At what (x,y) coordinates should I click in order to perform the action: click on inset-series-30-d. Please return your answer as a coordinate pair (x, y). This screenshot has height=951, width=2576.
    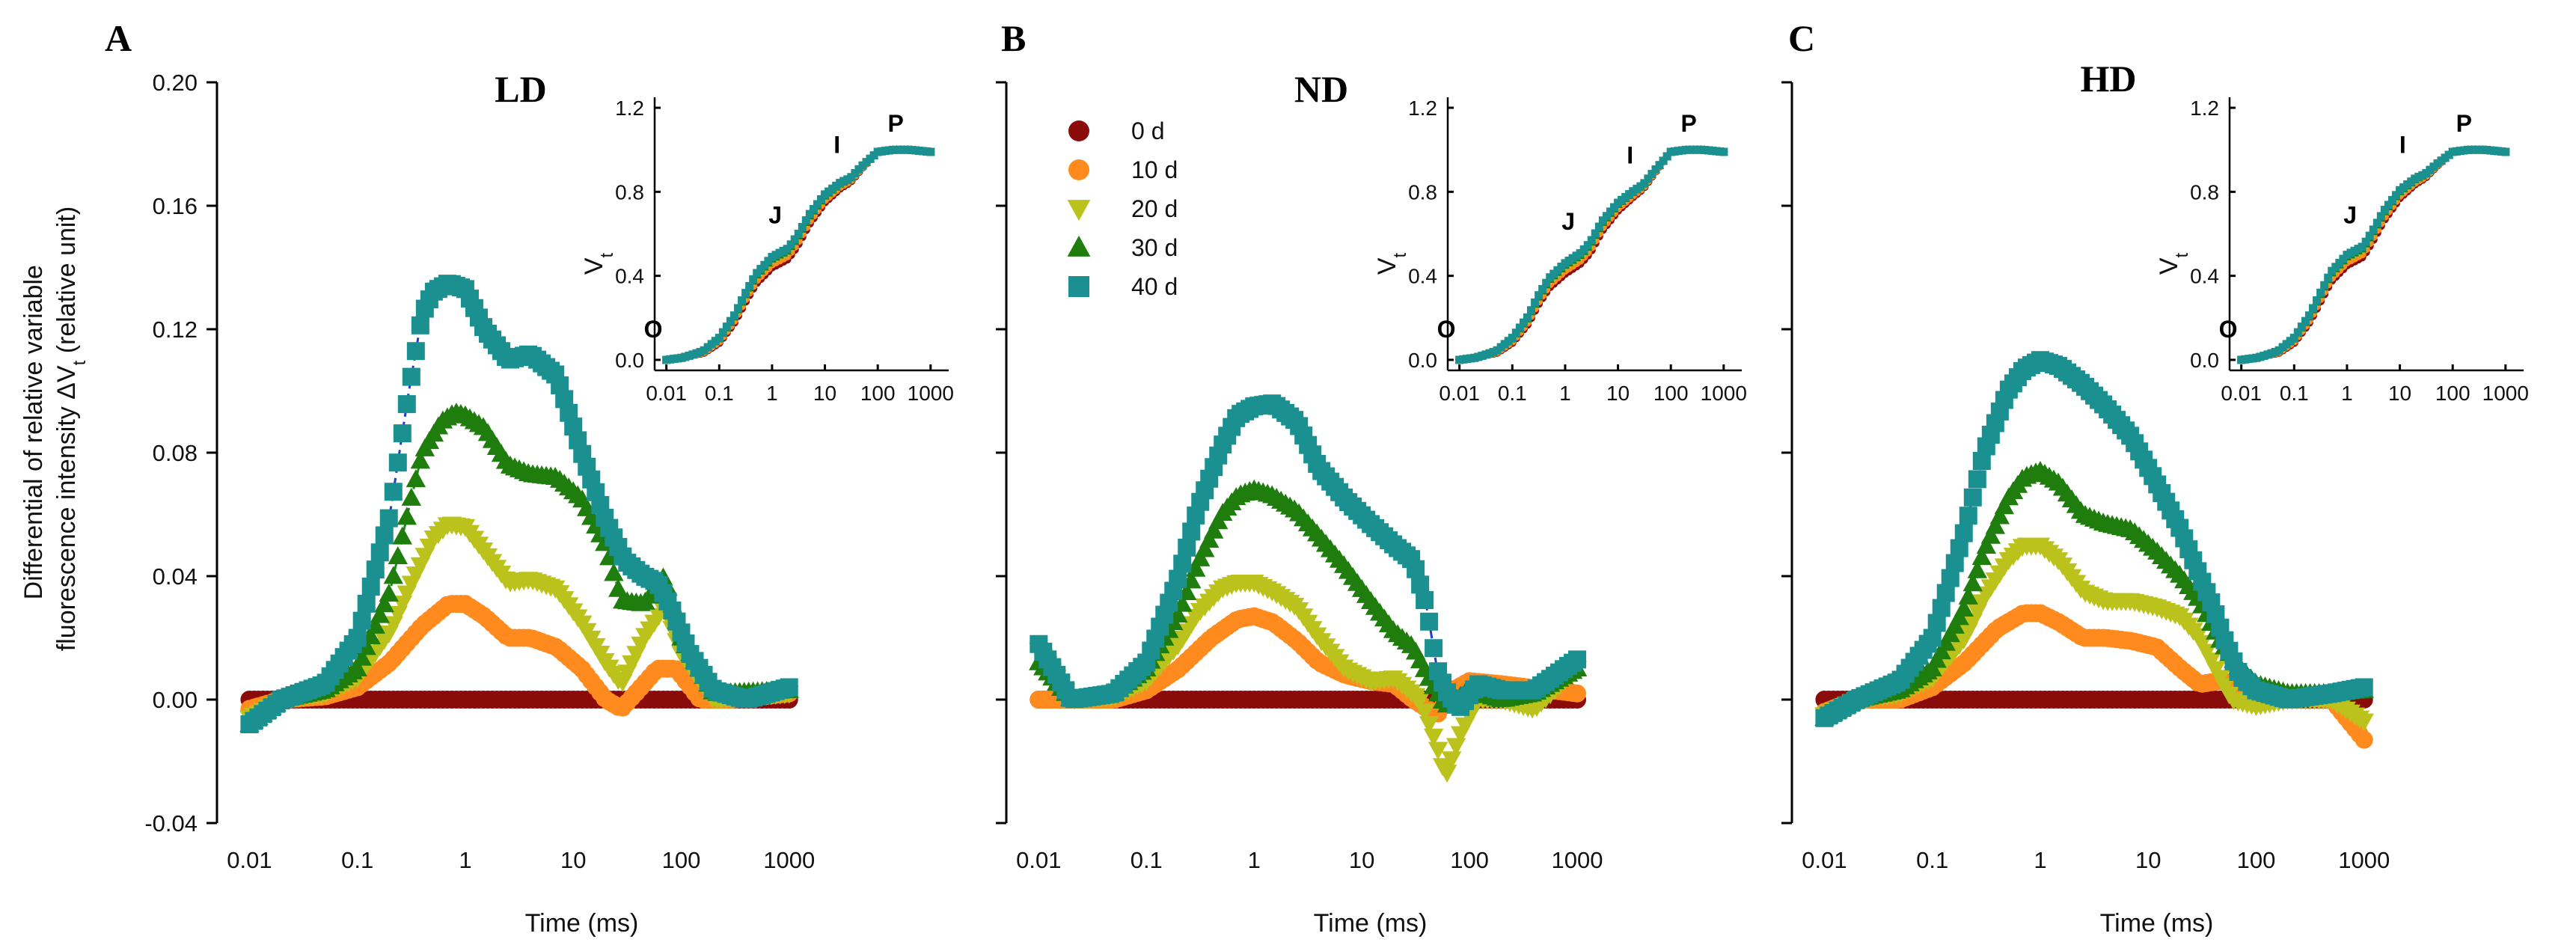
    Looking at the image, I should click on (2373, 254).